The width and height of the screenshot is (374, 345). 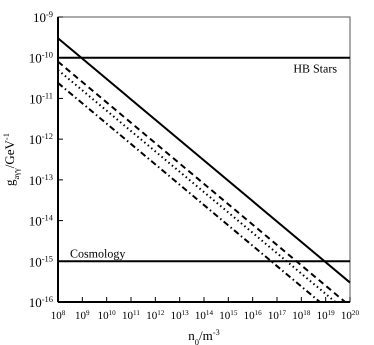 I want to click on x-tick-label: 10$^{16}$, so click(x=253, y=315).